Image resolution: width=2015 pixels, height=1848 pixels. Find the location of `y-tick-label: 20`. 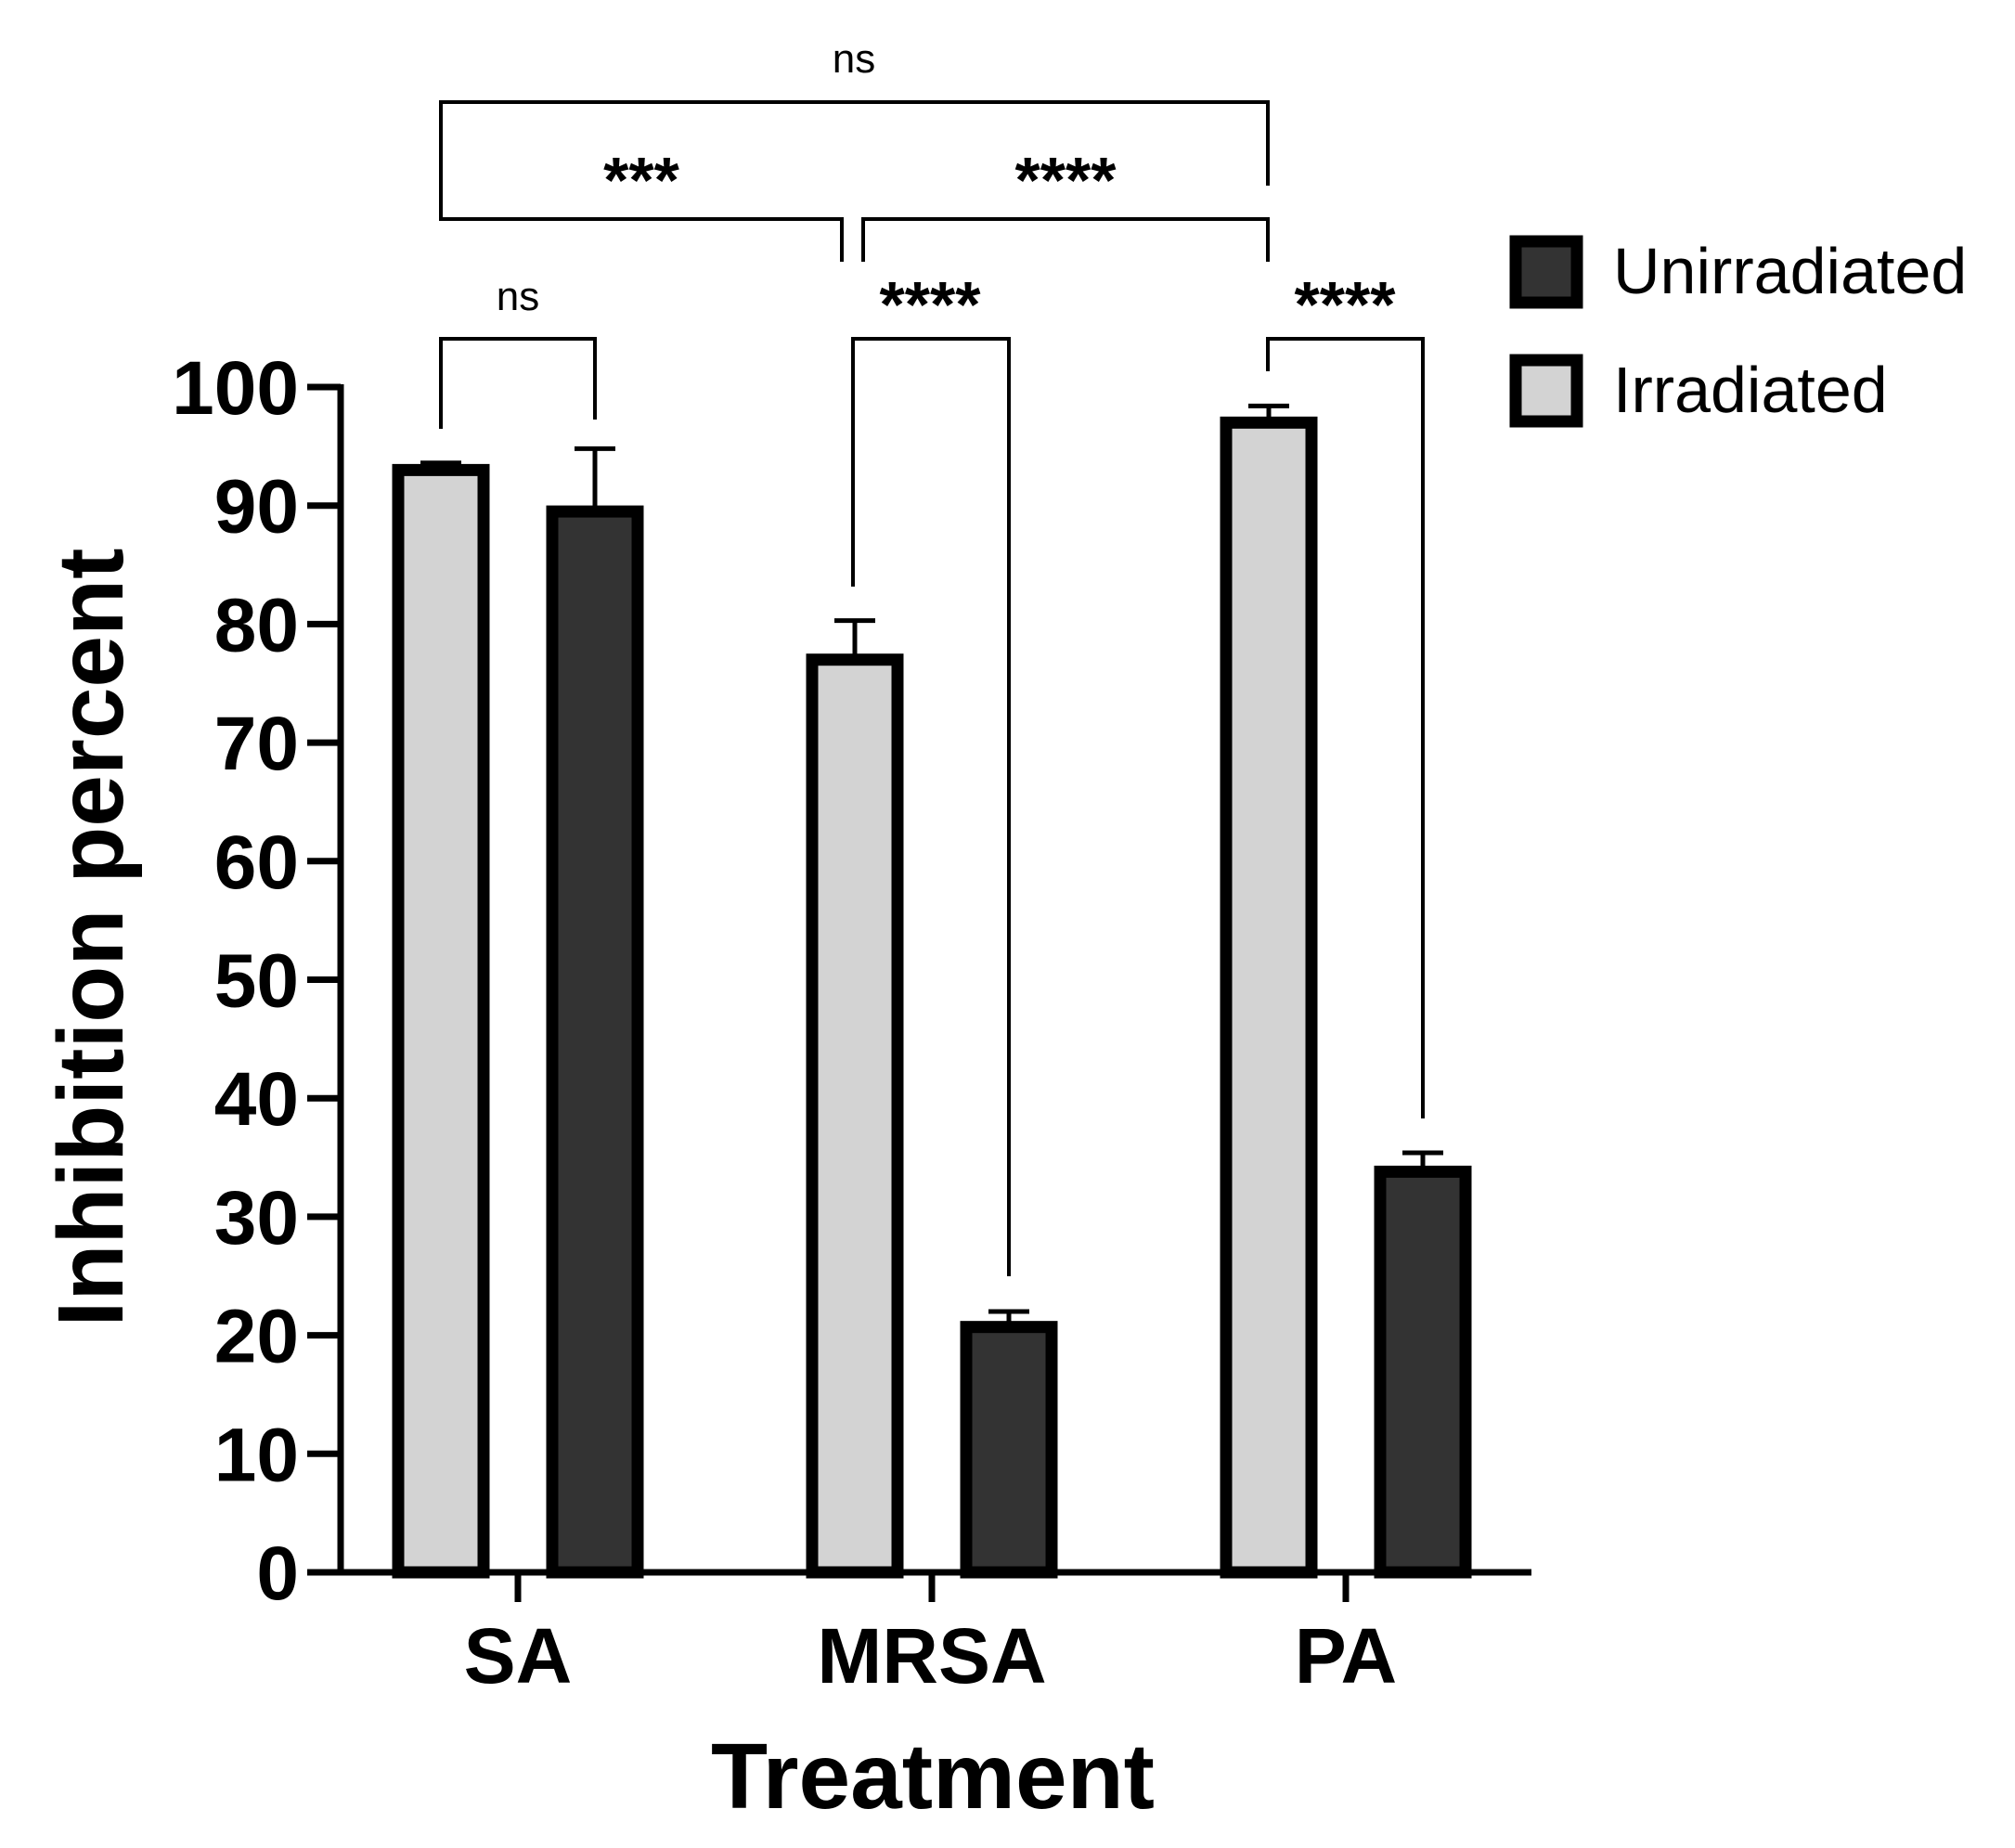

y-tick-label: 20 is located at coordinates (256, 1337).